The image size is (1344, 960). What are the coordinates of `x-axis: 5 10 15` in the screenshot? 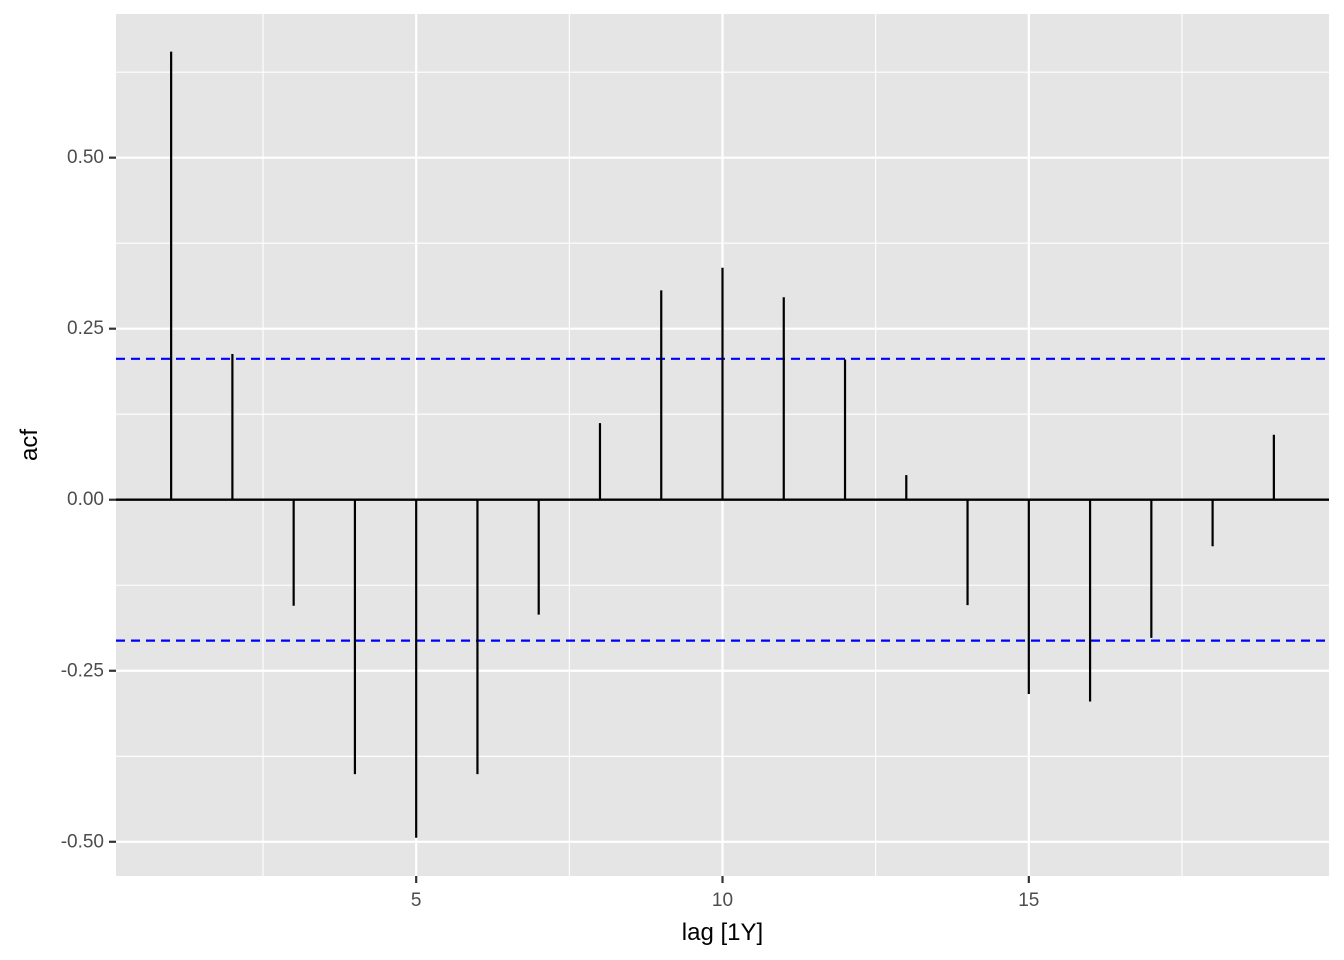 It's located at (725, 893).